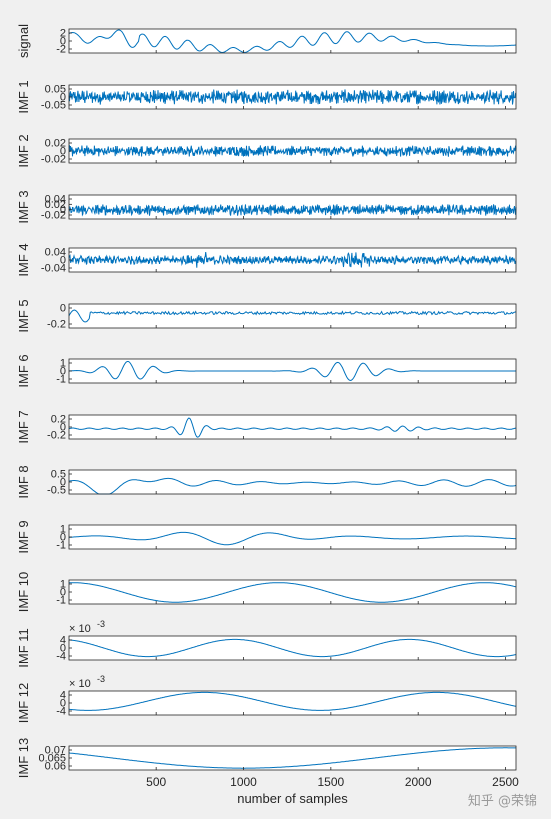 Image resolution: width=551 pixels, height=819 pixels. Describe the element at coordinates (23, 481) in the screenshot. I see `y-axis-label: IMF 8` at that location.